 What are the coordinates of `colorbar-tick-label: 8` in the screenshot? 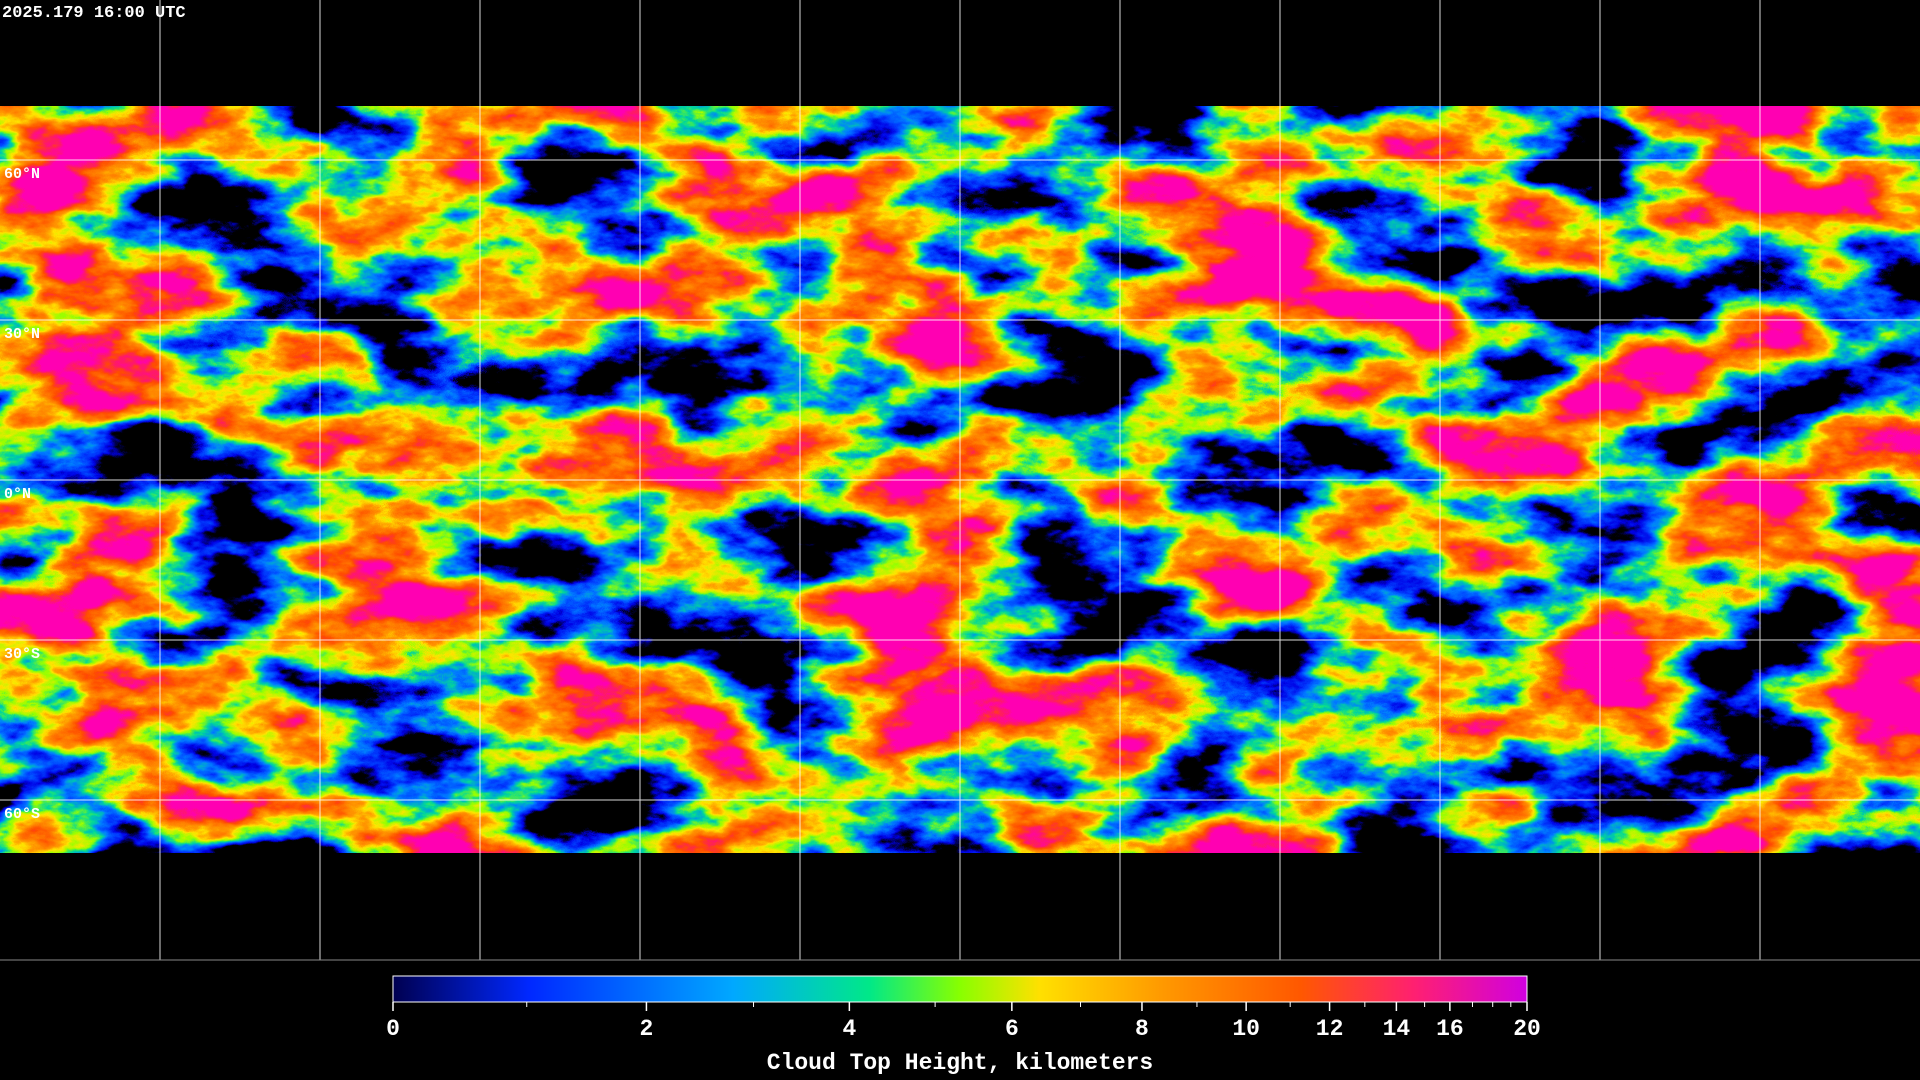 It's located at (1142, 1029).